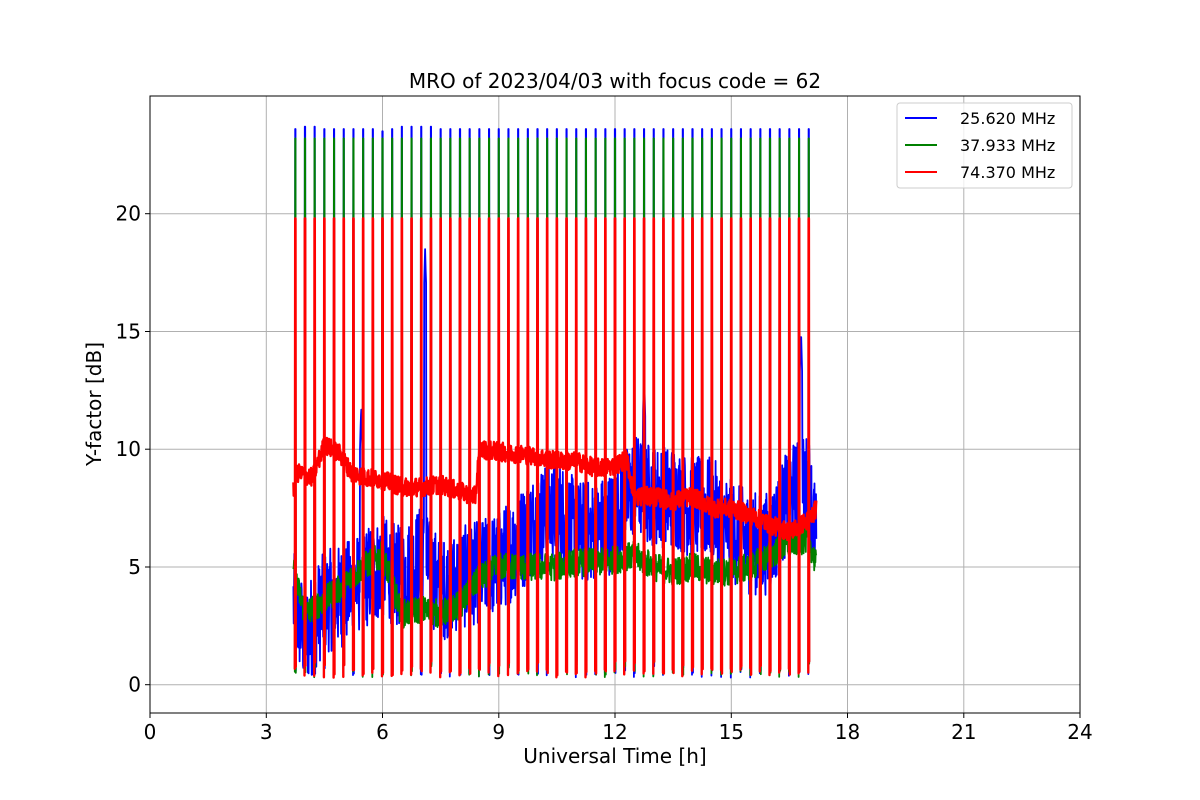 Image resolution: width=1200 pixels, height=800 pixels. What do you see at coordinates (498, 732) in the screenshot?
I see `x-tick-label: 9` at bounding box center [498, 732].